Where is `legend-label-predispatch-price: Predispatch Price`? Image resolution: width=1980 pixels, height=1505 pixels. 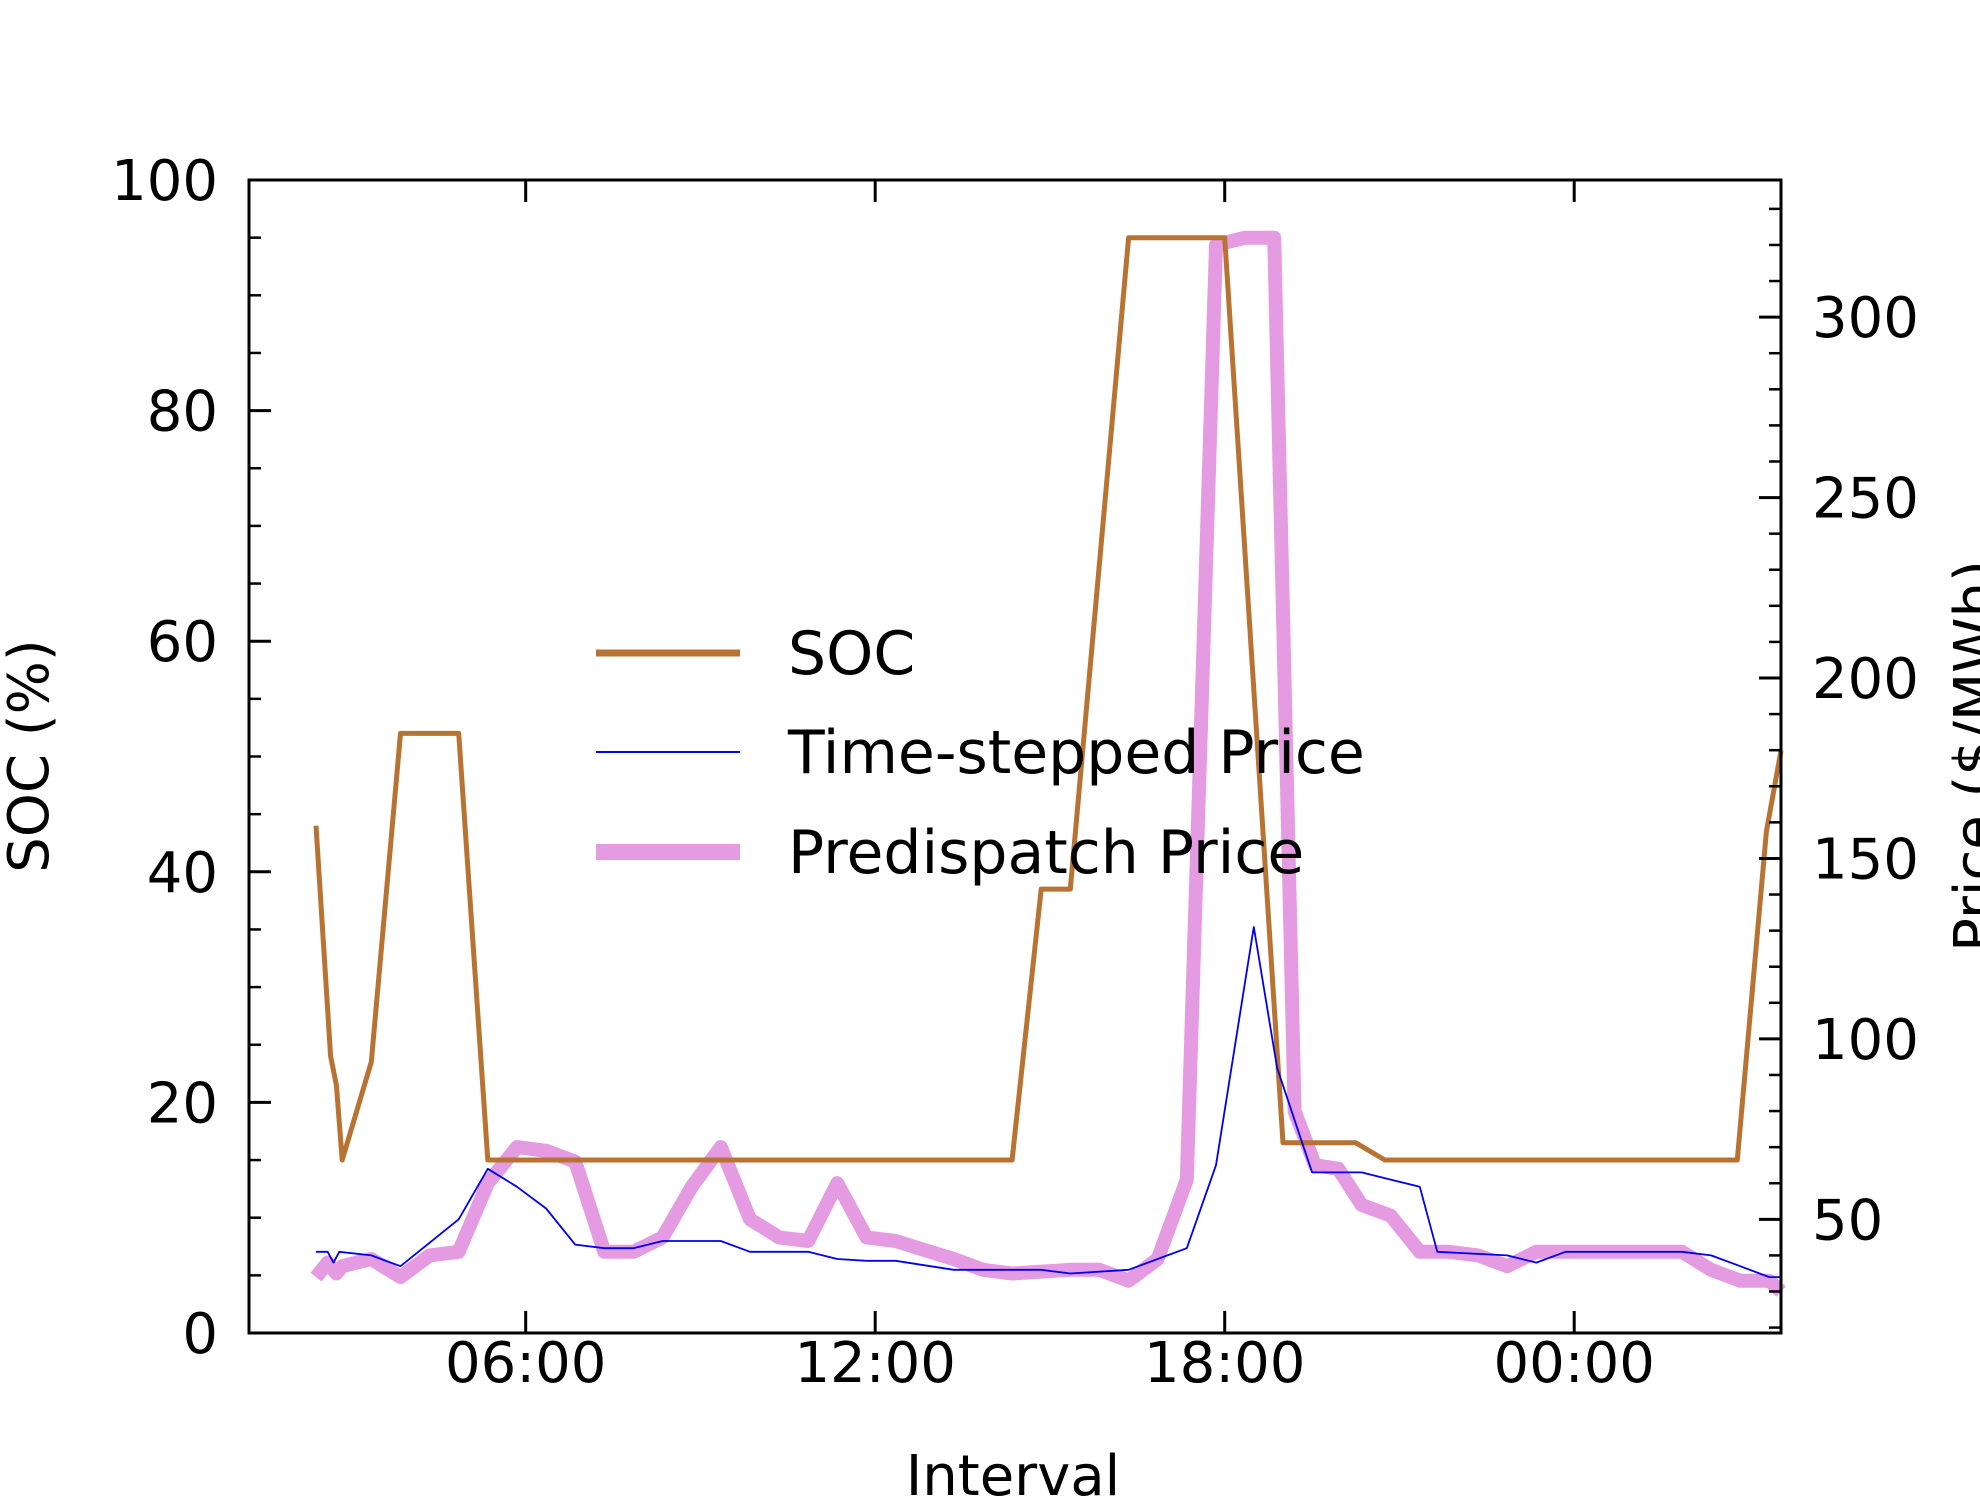 legend-label-predispatch-price: Predispatch Price is located at coordinates (1046, 853).